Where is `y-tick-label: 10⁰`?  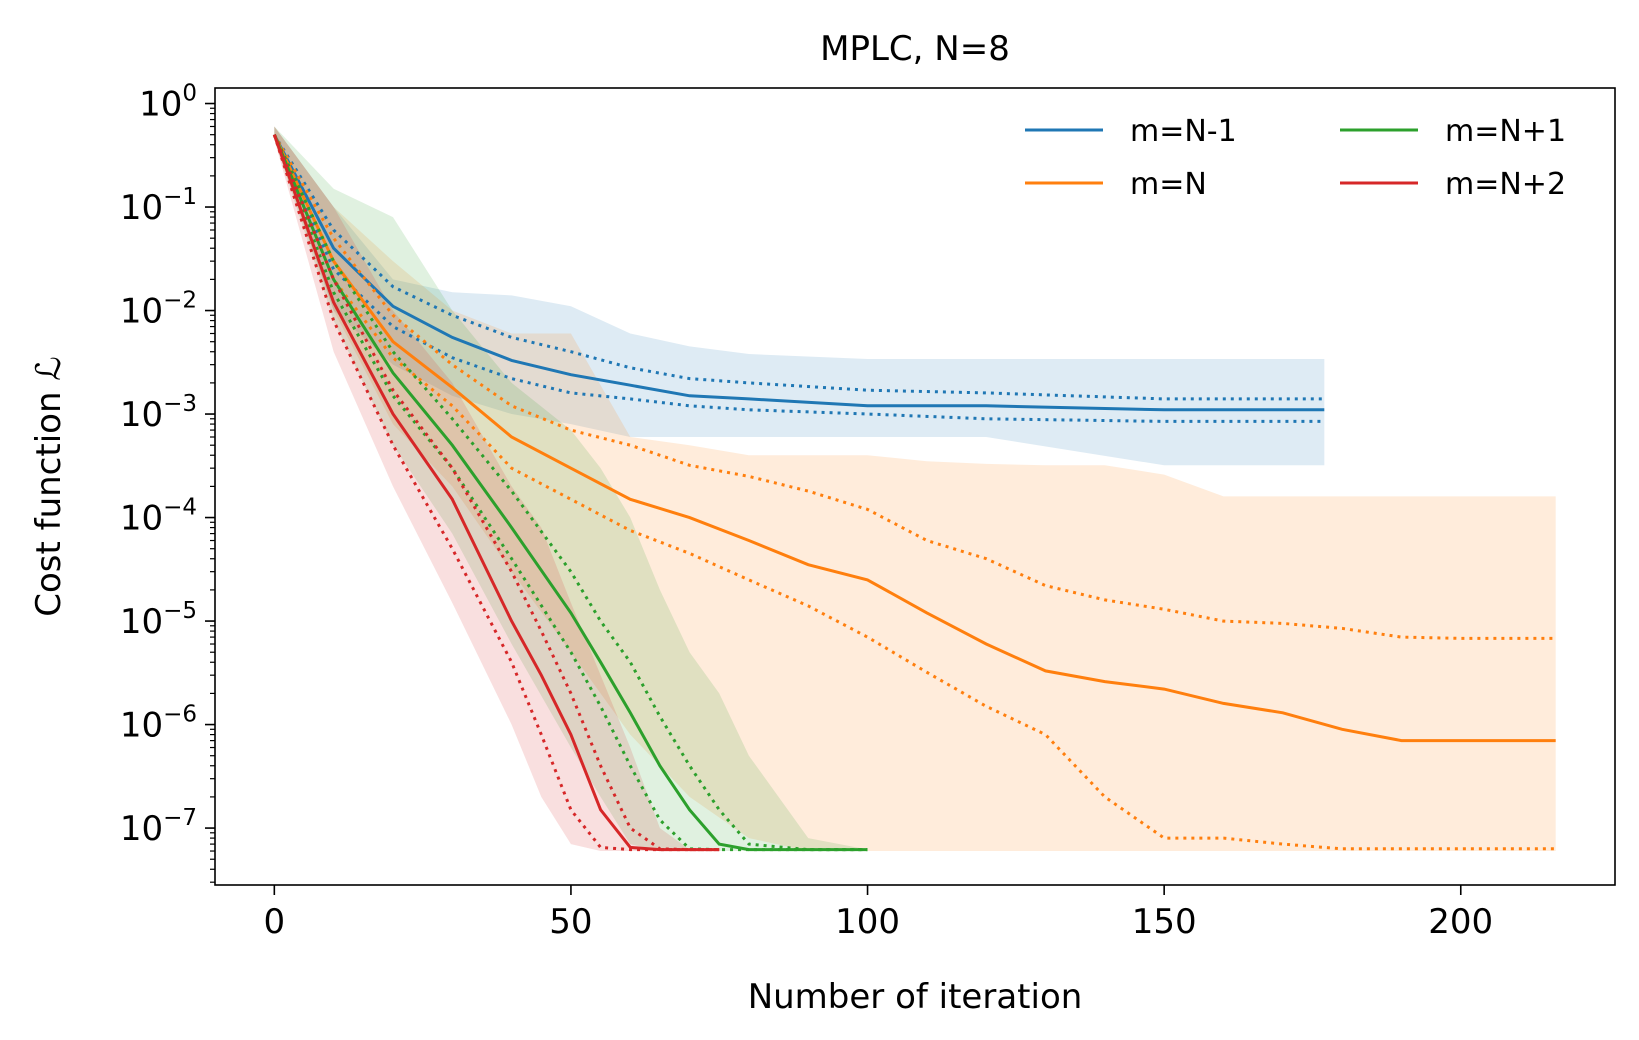 y-tick-label: 10⁰ is located at coordinates (168, 103).